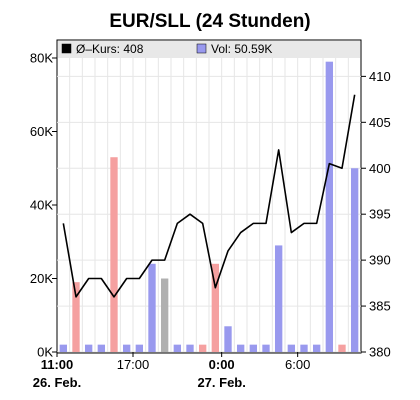  Describe the element at coordinates (209, 21) in the screenshot. I see `chart-title: EUR/SLL (24 Stunden)` at that location.